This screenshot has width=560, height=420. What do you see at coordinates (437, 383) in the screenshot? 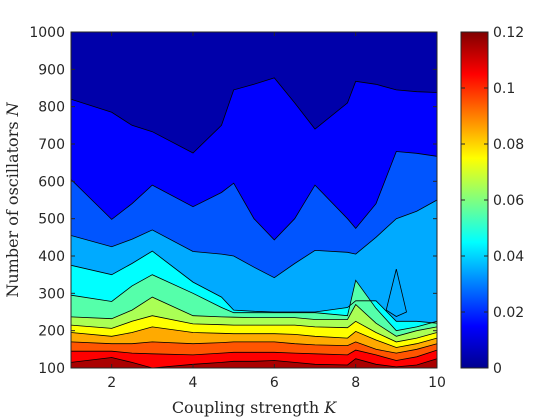
I see `x-tick-label: 10` at bounding box center [437, 383].